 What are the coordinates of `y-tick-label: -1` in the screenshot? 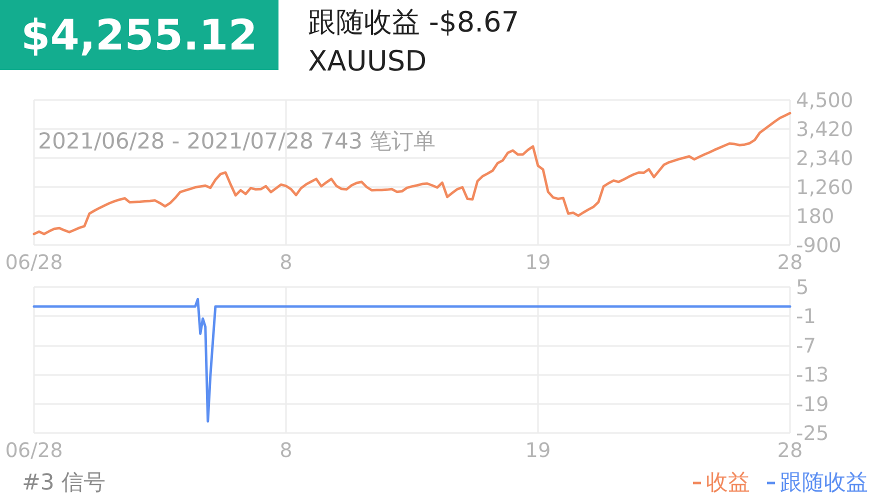 It's located at (806, 316).